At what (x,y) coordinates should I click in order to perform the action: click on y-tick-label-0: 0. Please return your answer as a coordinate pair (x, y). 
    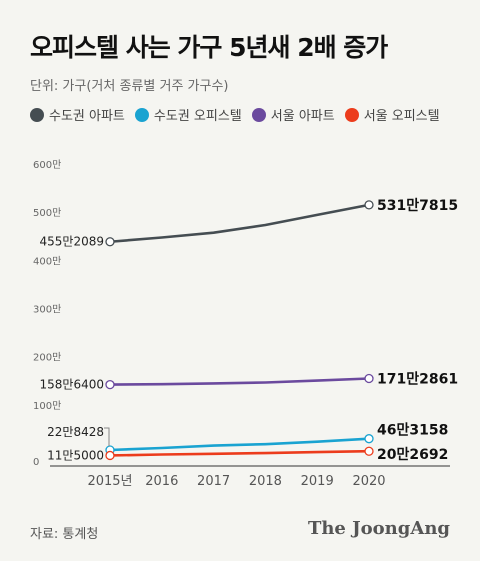
    Looking at the image, I should click on (36, 462).